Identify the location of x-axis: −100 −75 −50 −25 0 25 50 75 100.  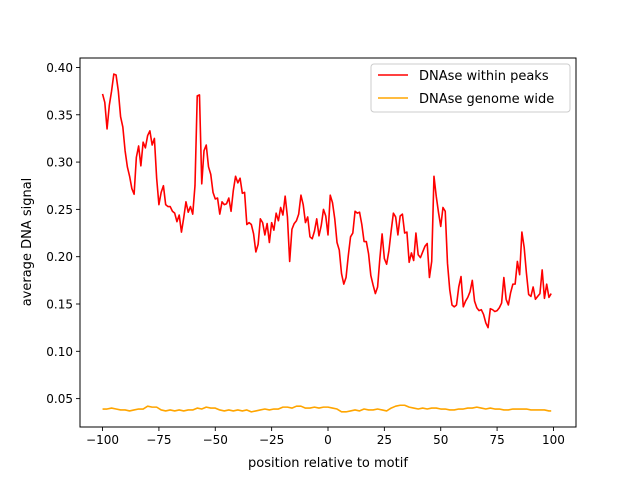
(325, 437).